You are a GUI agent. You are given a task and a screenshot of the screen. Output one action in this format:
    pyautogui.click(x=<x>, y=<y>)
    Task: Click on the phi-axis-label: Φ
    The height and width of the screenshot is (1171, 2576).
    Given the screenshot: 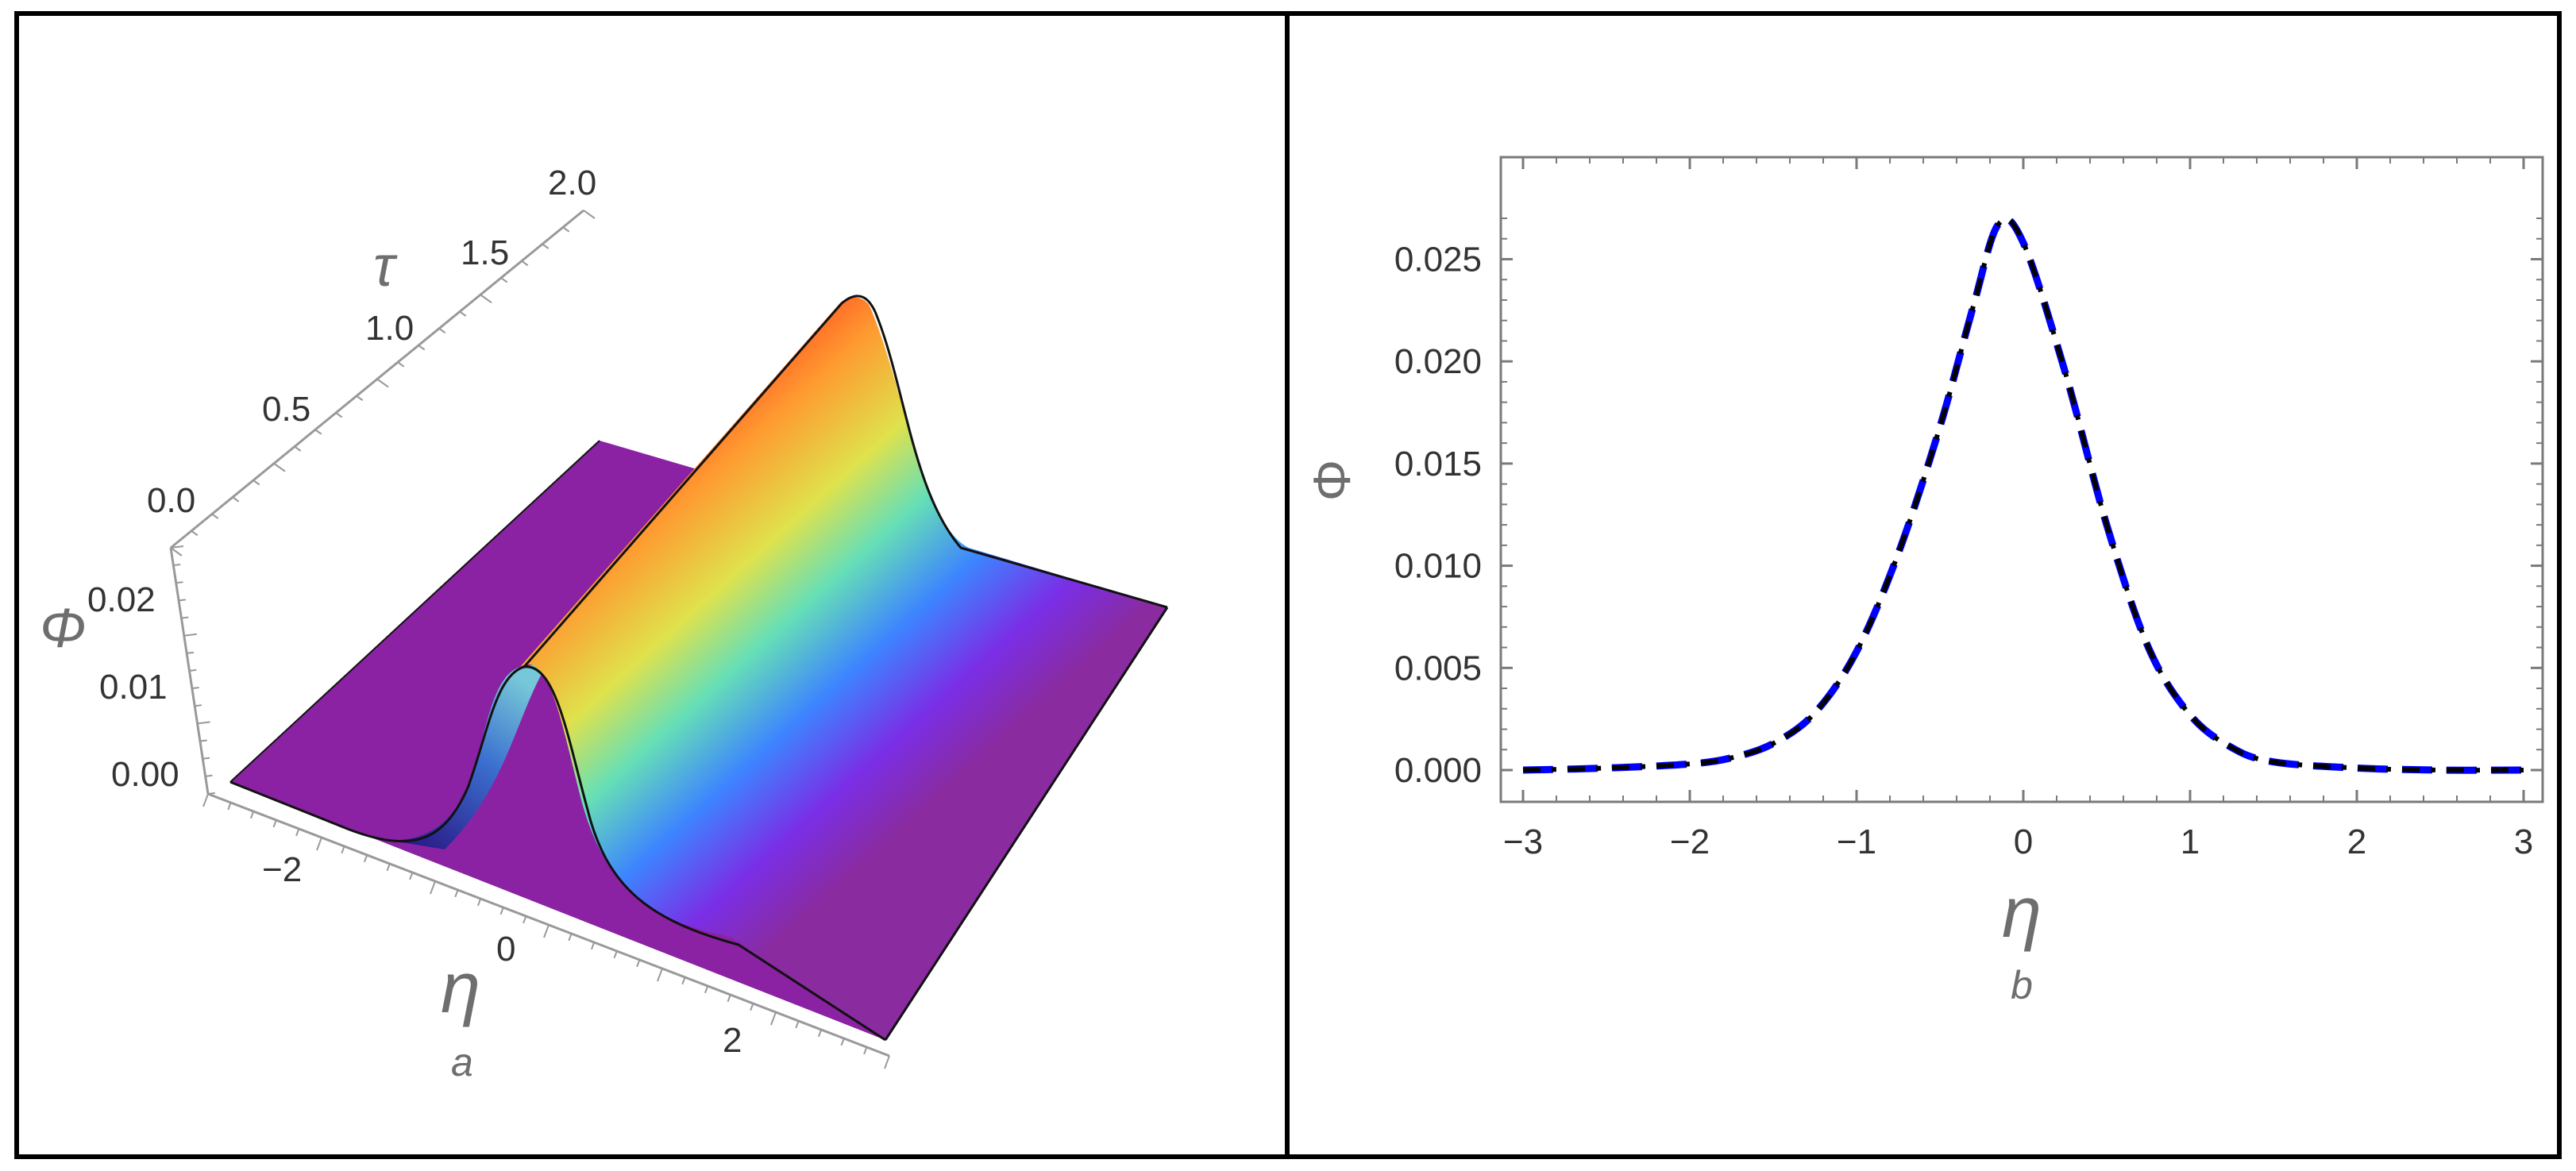 What is the action you would take?
    pyautogui.click(x=63, y=628)
    